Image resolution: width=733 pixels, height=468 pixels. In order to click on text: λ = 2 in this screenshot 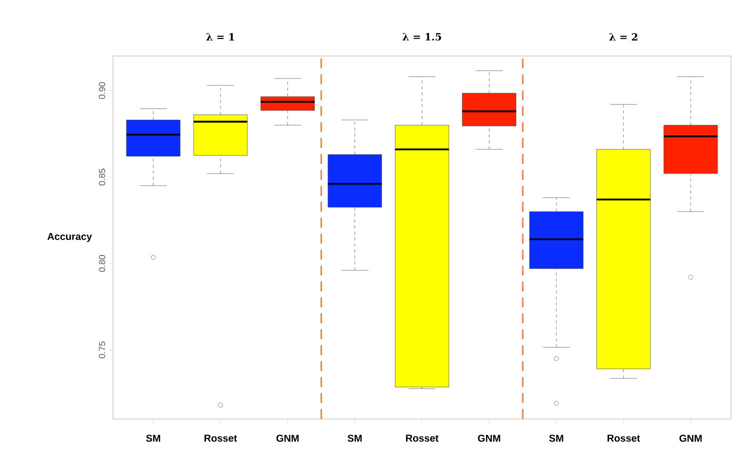, I will do `click(623, 37)`.